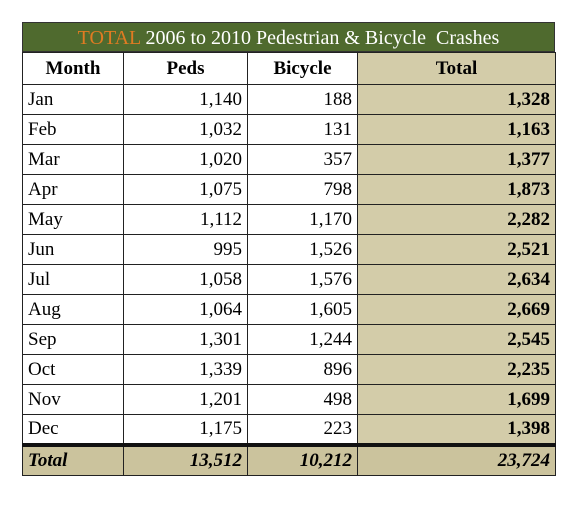  Describe the element at coordinates (73, 459) in the screenshot. I see `total-label: Total` at that location.